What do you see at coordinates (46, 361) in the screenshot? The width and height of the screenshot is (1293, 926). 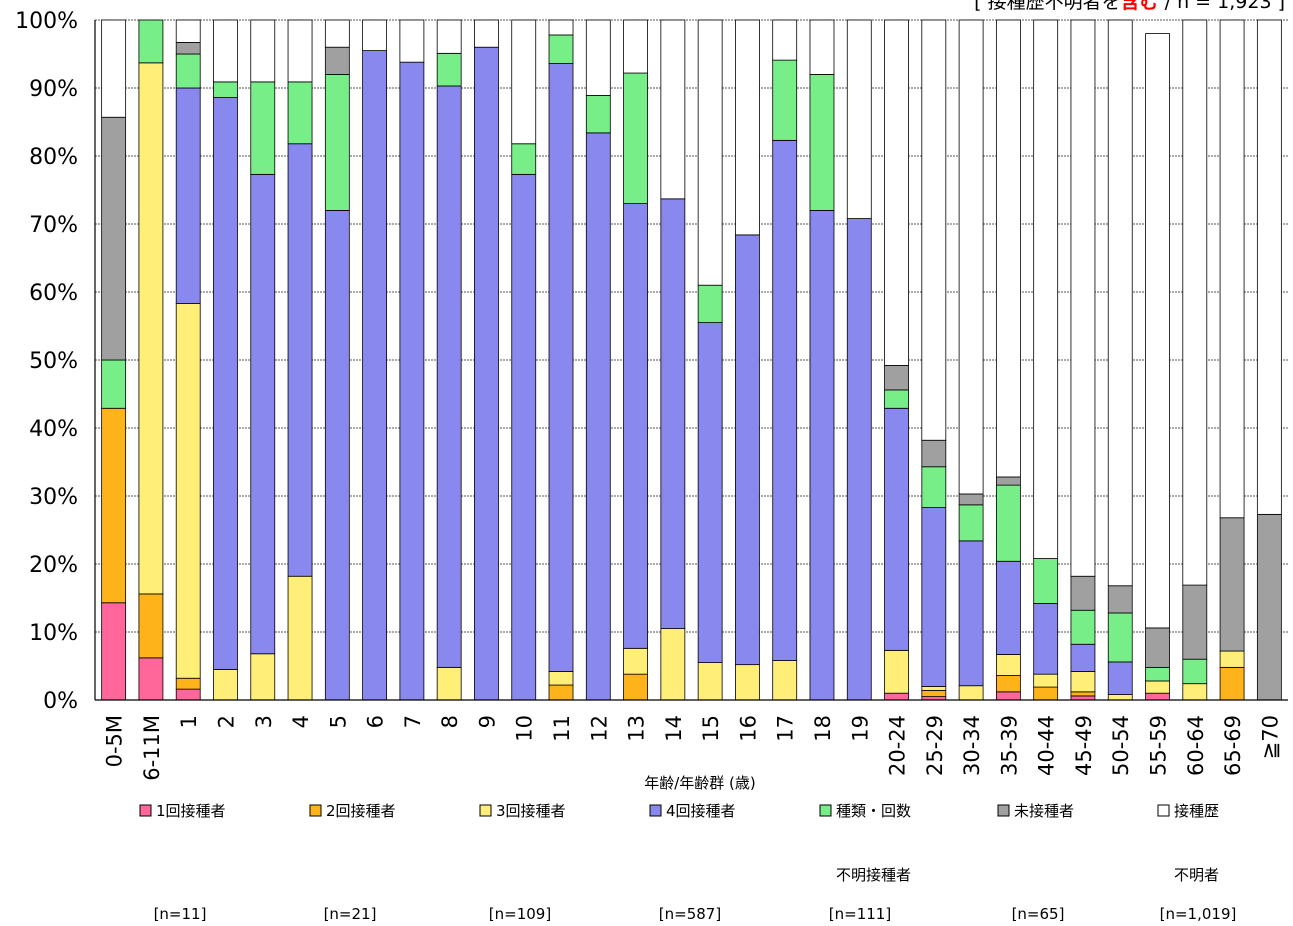 I see `y-tick-labels: 0% 10% 20% 30% 40% 50% 60% 70% 80% 90% 100%` at bounding box center [46, 361].